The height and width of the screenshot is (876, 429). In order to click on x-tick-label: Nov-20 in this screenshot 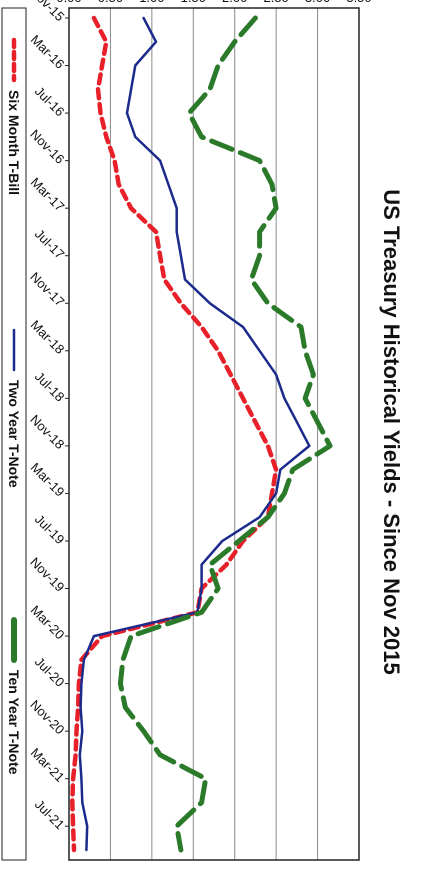, I will do `click(47, 717)`.